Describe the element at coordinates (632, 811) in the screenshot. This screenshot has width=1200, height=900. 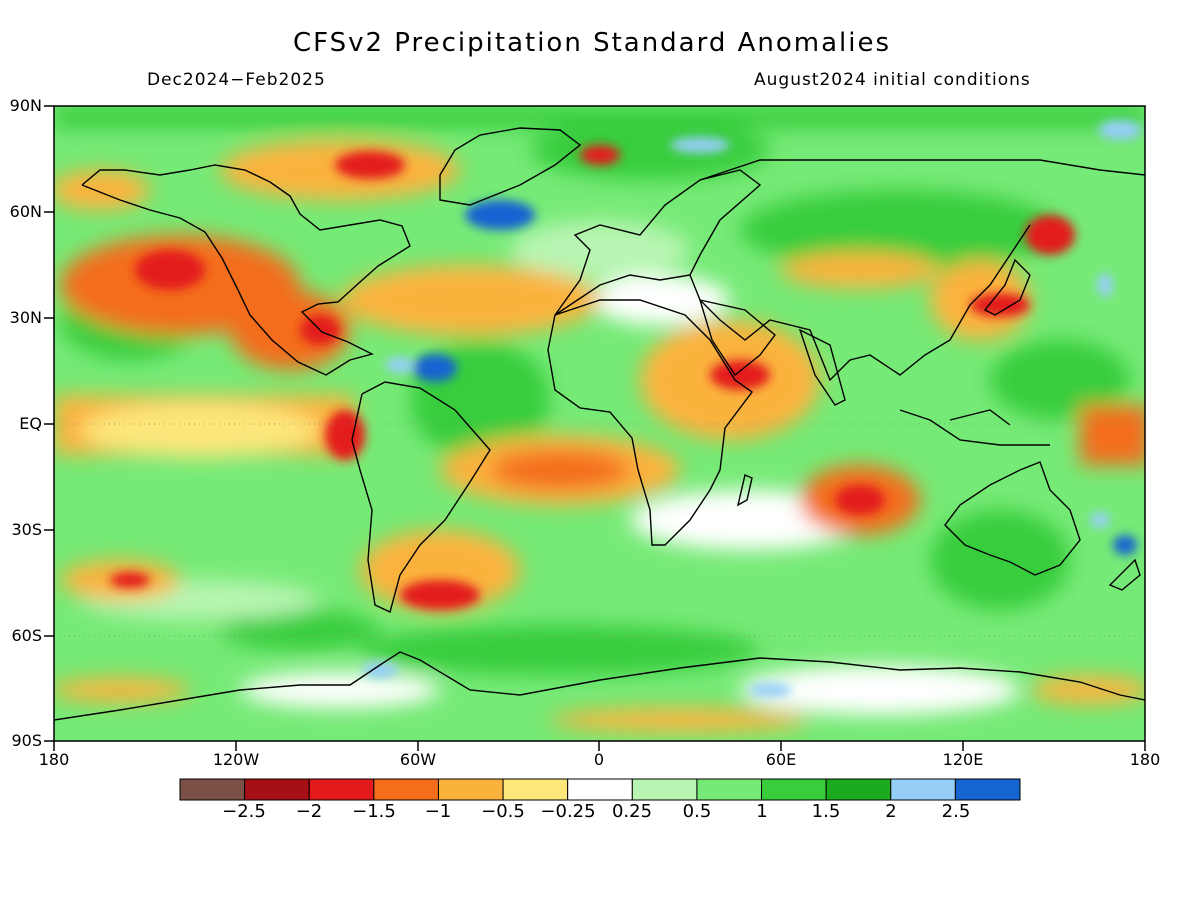
I see `colorbar-label: 0.25` at that location.